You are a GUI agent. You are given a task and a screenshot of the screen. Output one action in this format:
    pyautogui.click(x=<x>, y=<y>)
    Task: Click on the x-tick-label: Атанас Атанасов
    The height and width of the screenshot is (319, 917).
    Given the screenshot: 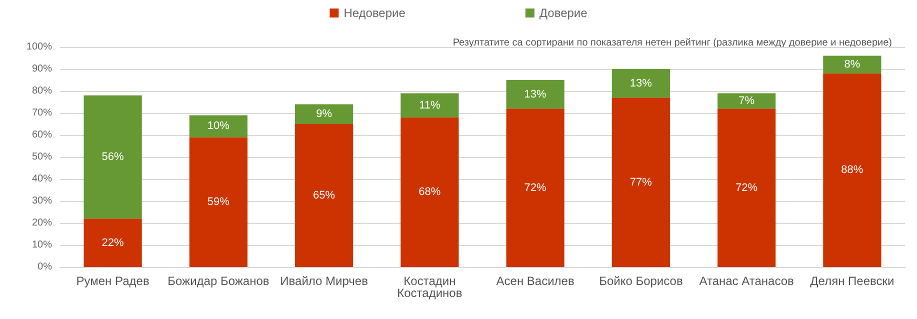 What is the action you would take?
    pyautogui.click(x=746, y=281)
    